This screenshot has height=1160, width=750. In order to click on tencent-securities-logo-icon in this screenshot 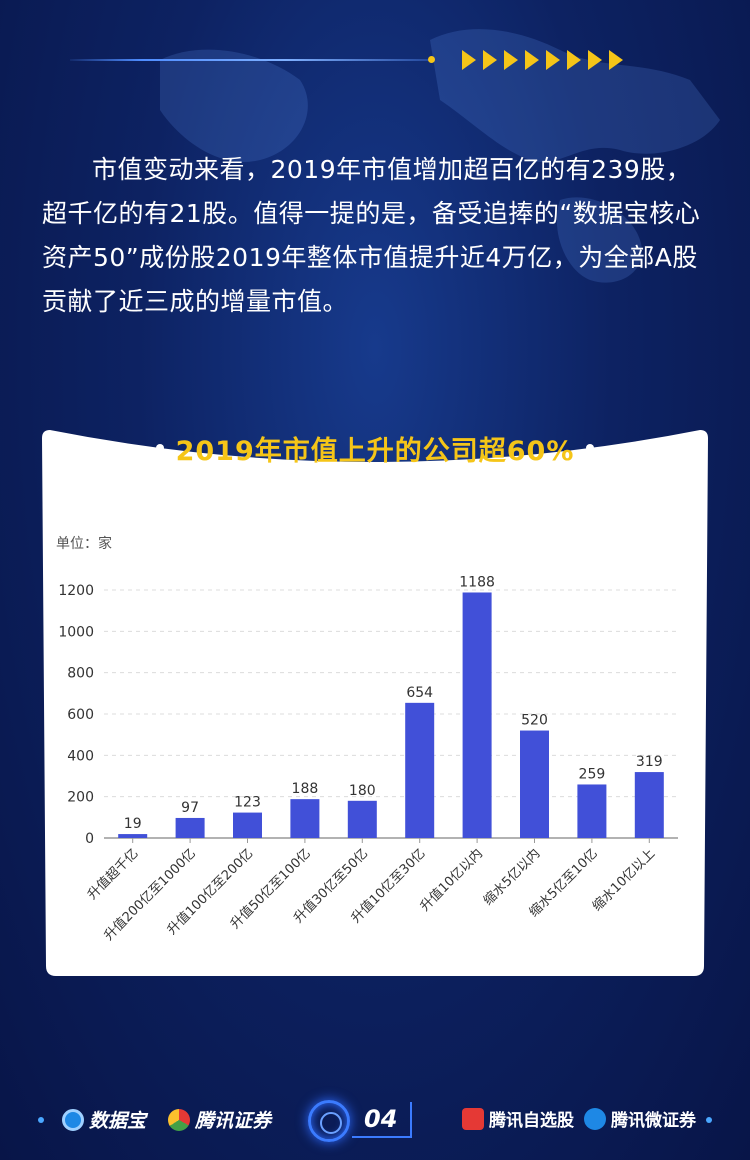, I will do `click(179, 1119)`.